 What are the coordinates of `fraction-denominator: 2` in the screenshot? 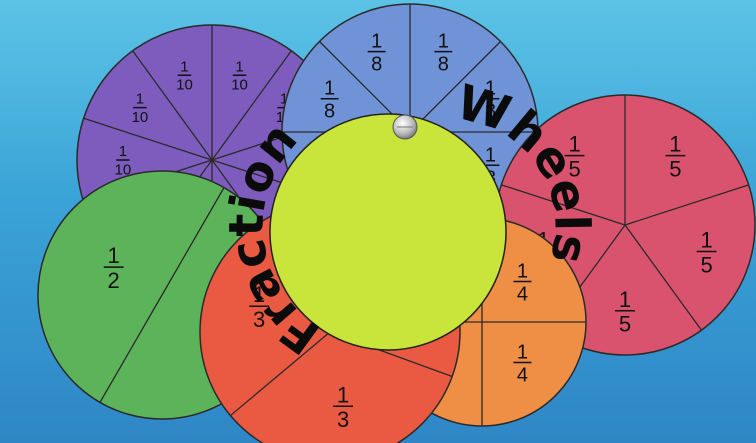 It's located at (114, 280).